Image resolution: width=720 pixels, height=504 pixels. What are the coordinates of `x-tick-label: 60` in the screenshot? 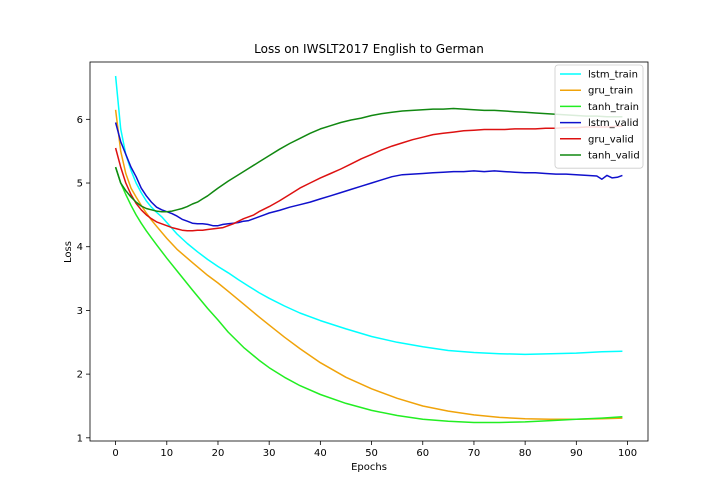 It's located at (422, 453).